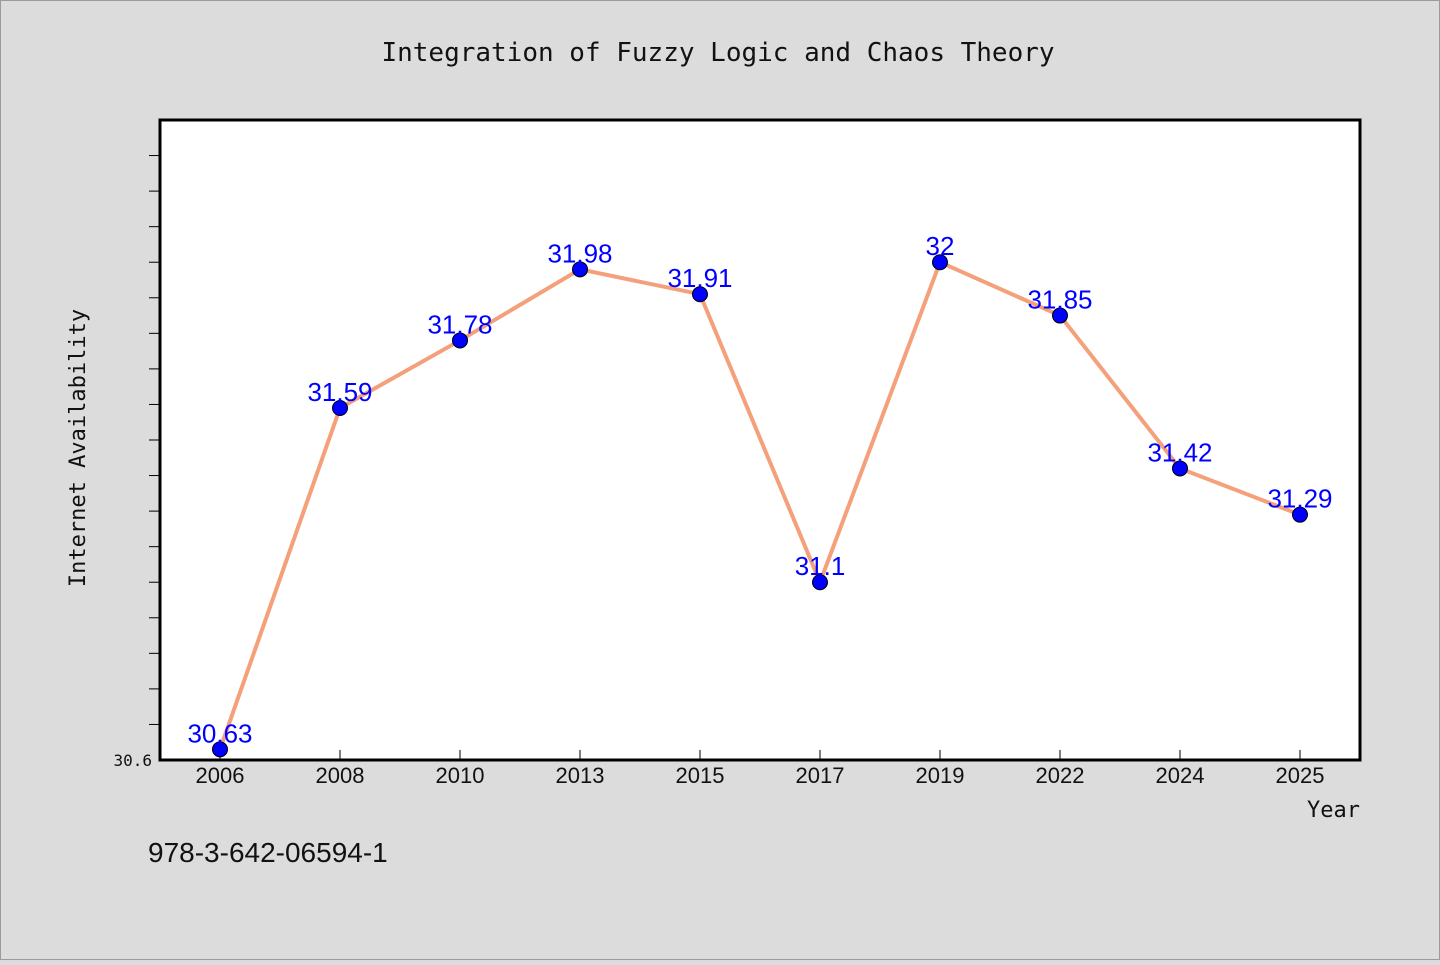 The width and height of the screenshot is (1440, 965). What do you see at coordinates (940, 775) in the screenshot?
I see `x-tick-label: 2019` at bounding box center [940, 775].